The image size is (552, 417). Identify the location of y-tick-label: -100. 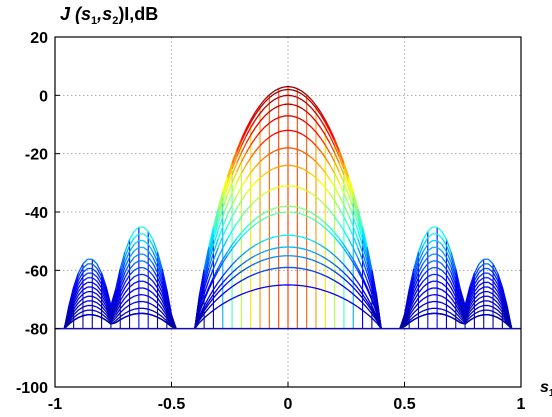
(32, 388).